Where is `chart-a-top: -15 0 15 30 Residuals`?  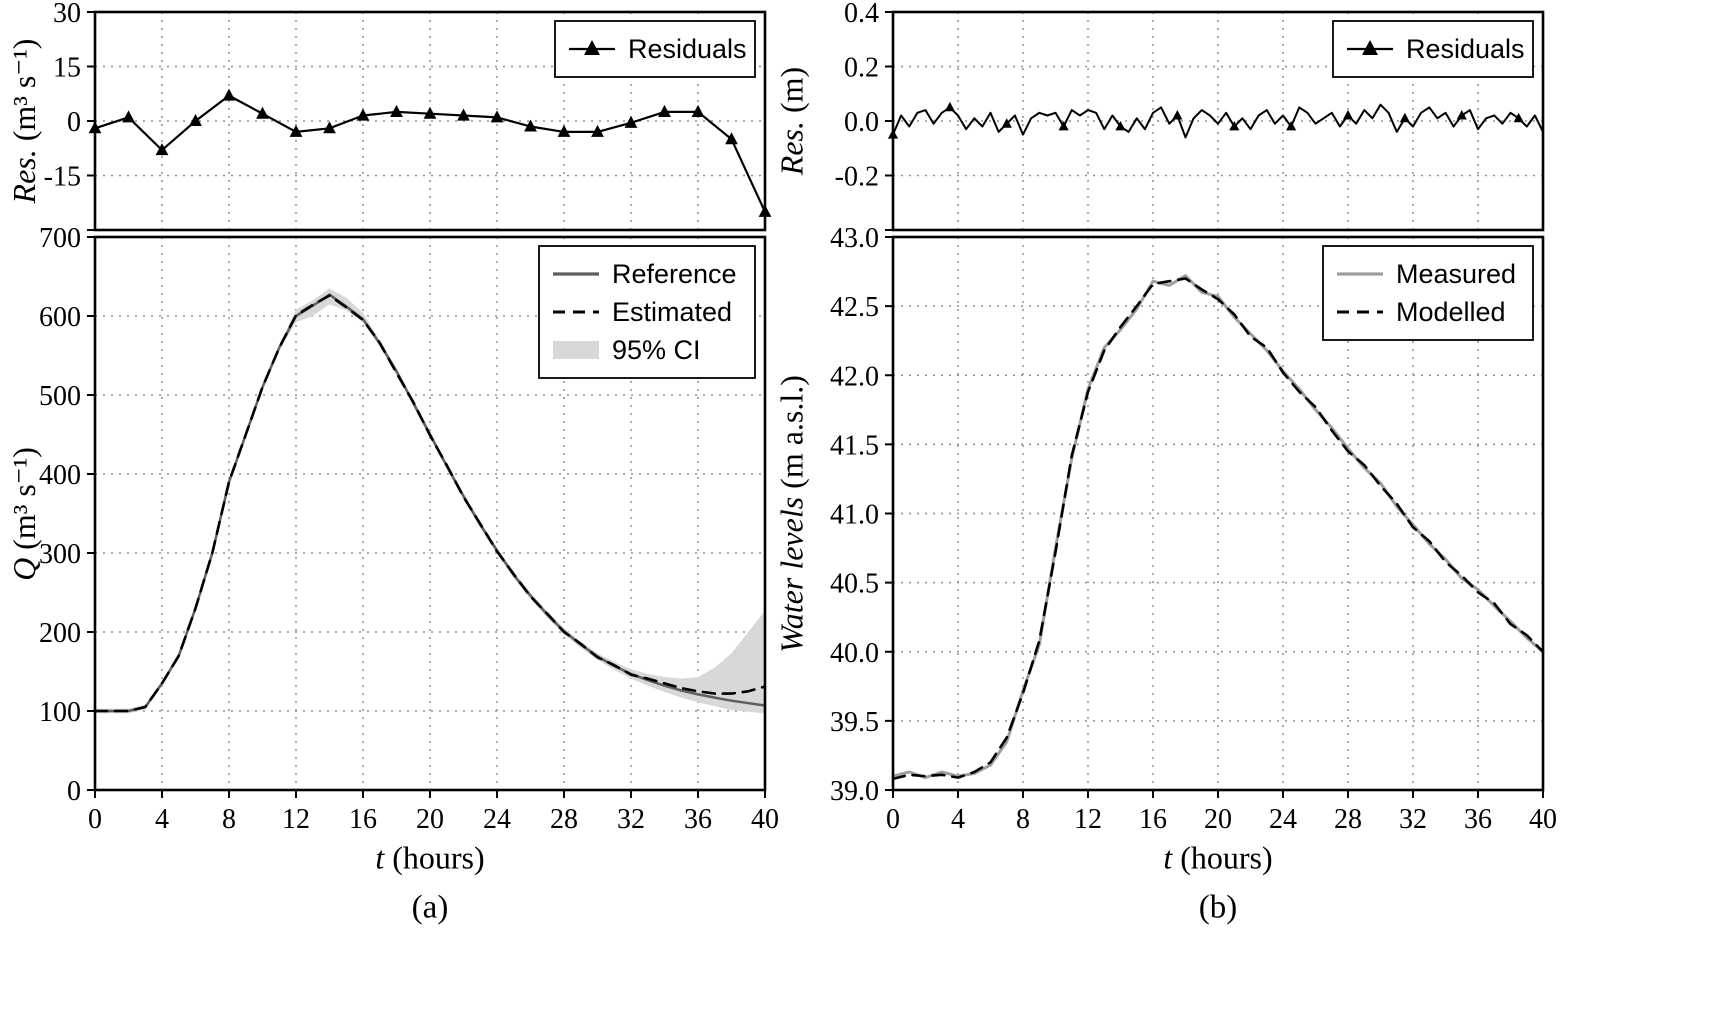 chart-a-top: -15 0 15 30 Residuals is located at coordinates (408, 116).